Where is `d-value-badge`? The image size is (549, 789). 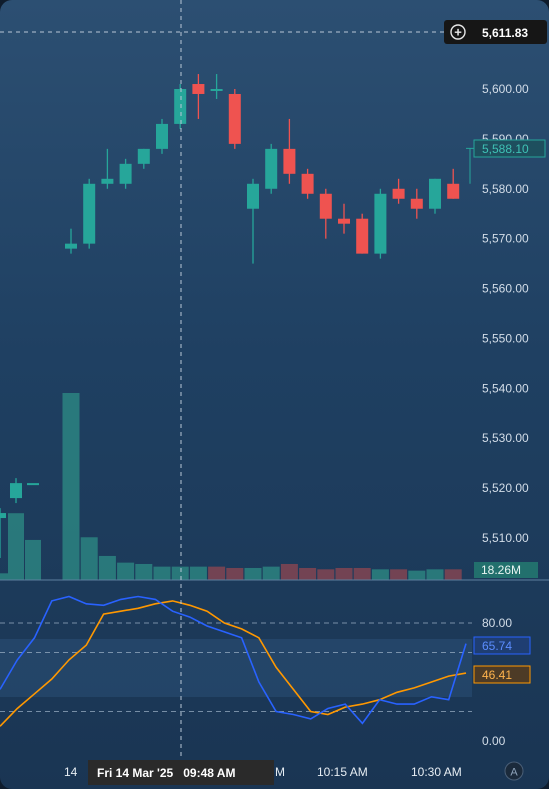 d-value-badge is located at coordinates (502, 674).